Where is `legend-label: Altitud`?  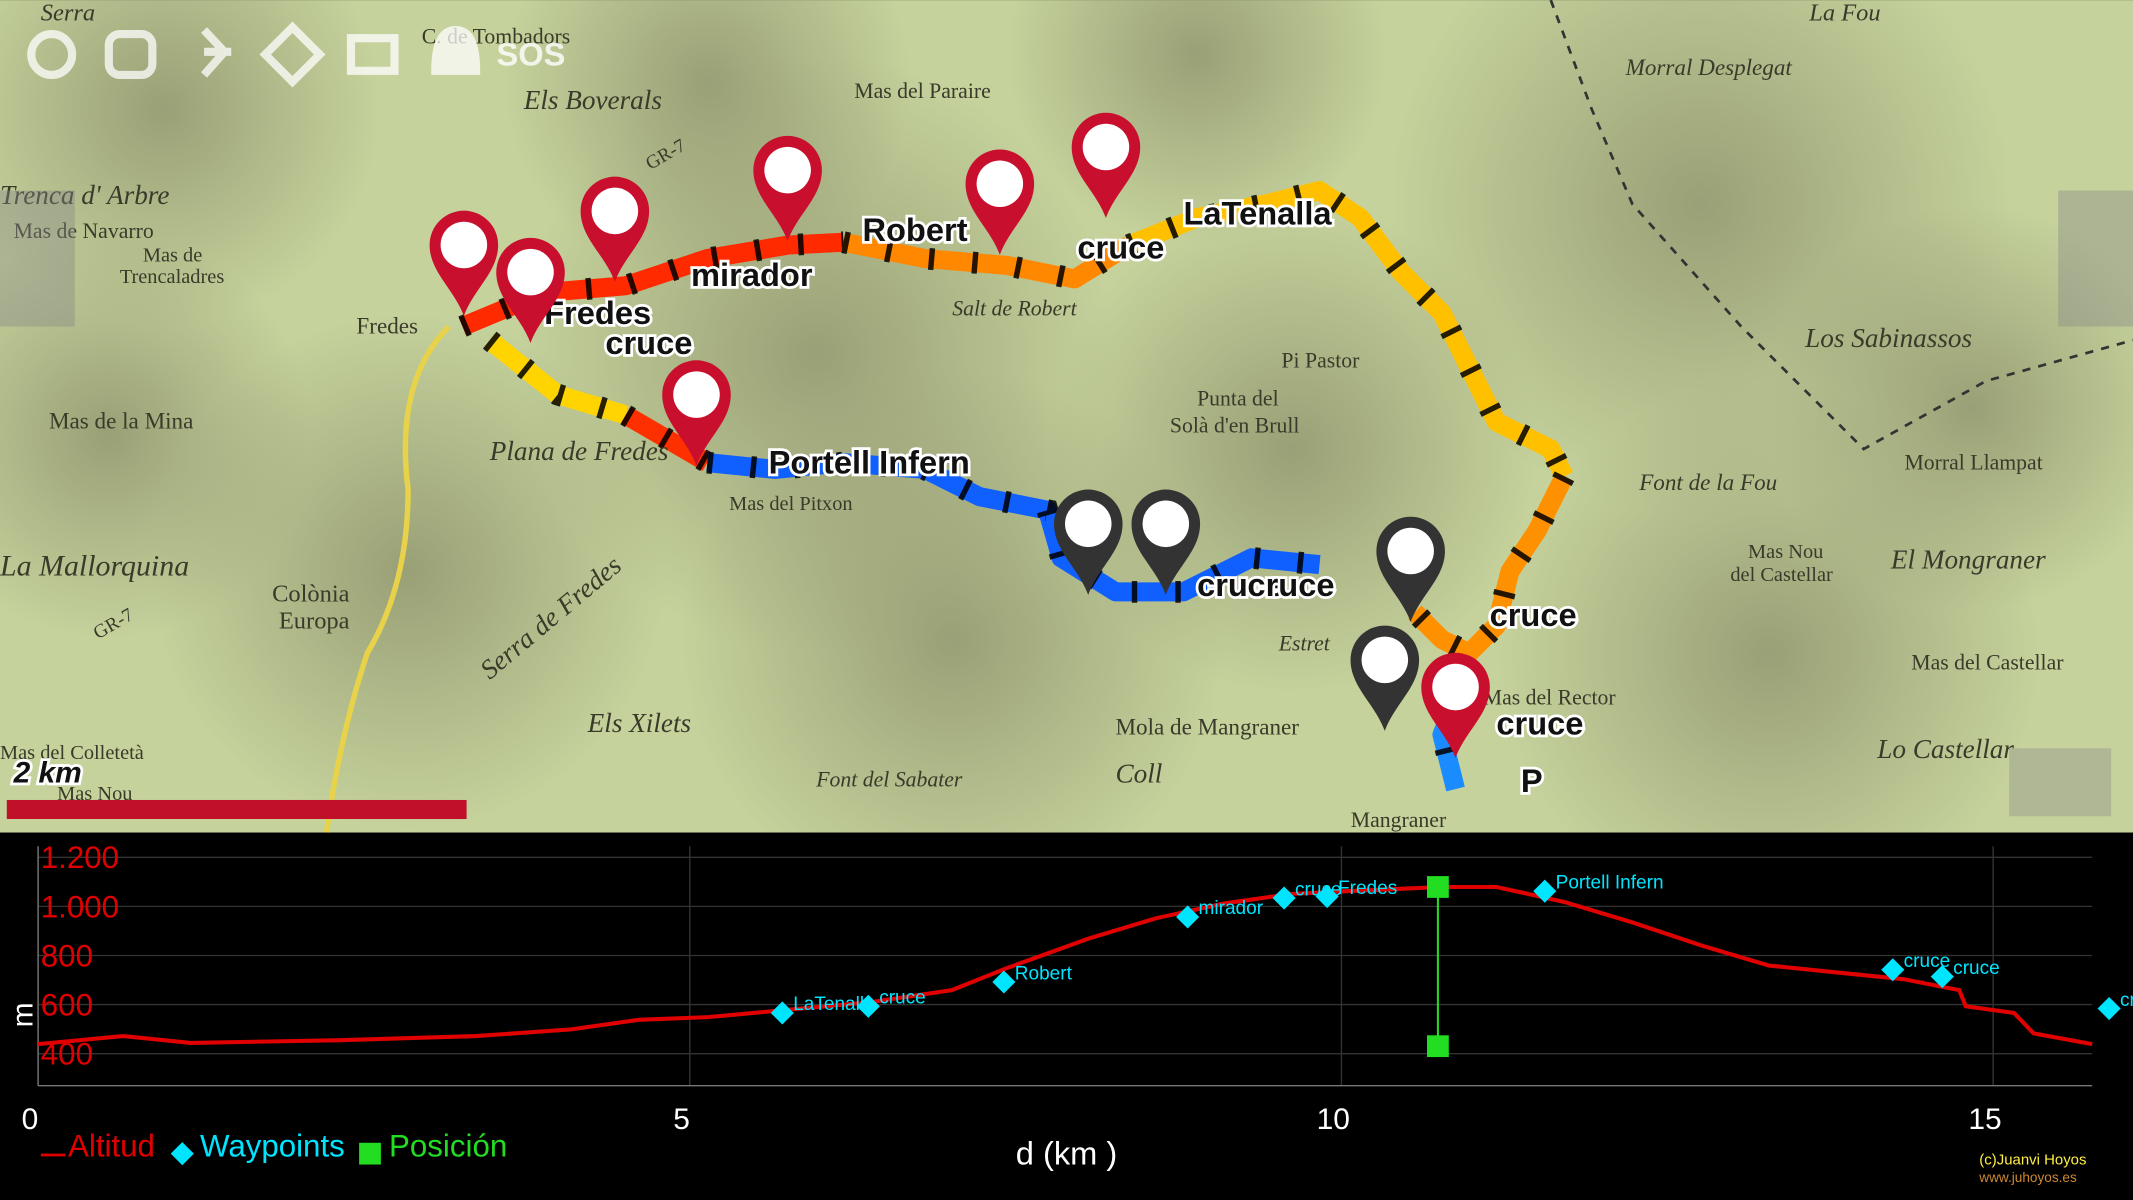 legend-label: Altitud is located at coordinates (111, 1145).